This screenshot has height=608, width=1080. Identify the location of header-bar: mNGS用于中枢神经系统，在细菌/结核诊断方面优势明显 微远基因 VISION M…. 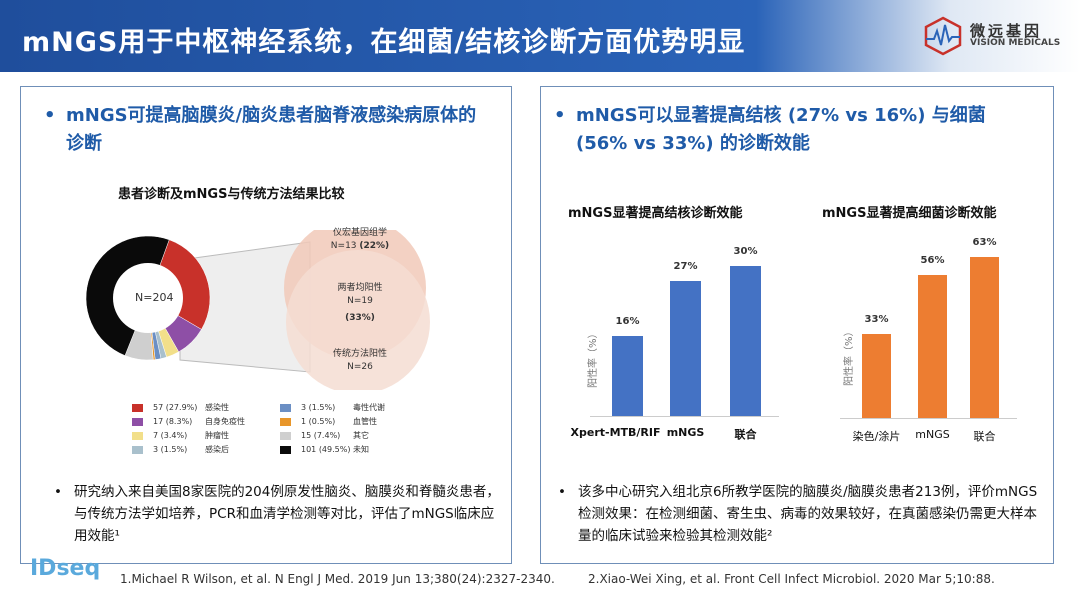
(540, 36).